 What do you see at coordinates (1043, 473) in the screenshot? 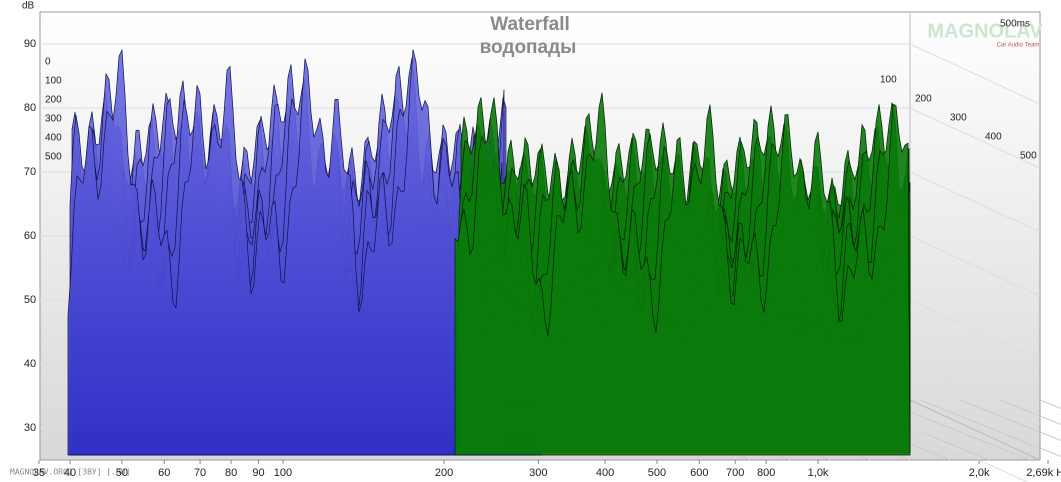
I see `x-tick-label: 2,69k Hz` at bounding box center [1043, 473].